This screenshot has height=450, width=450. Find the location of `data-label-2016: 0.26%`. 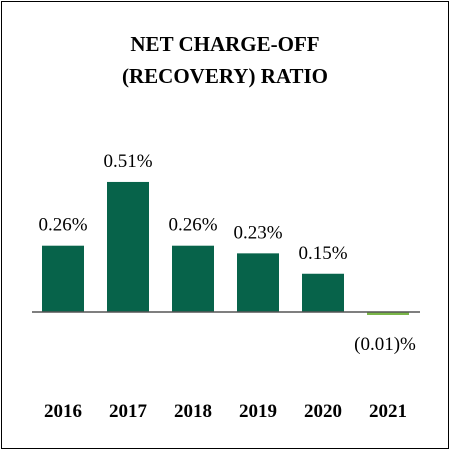

data-label-2016: 0.26% is located at coordinates (62, 225).